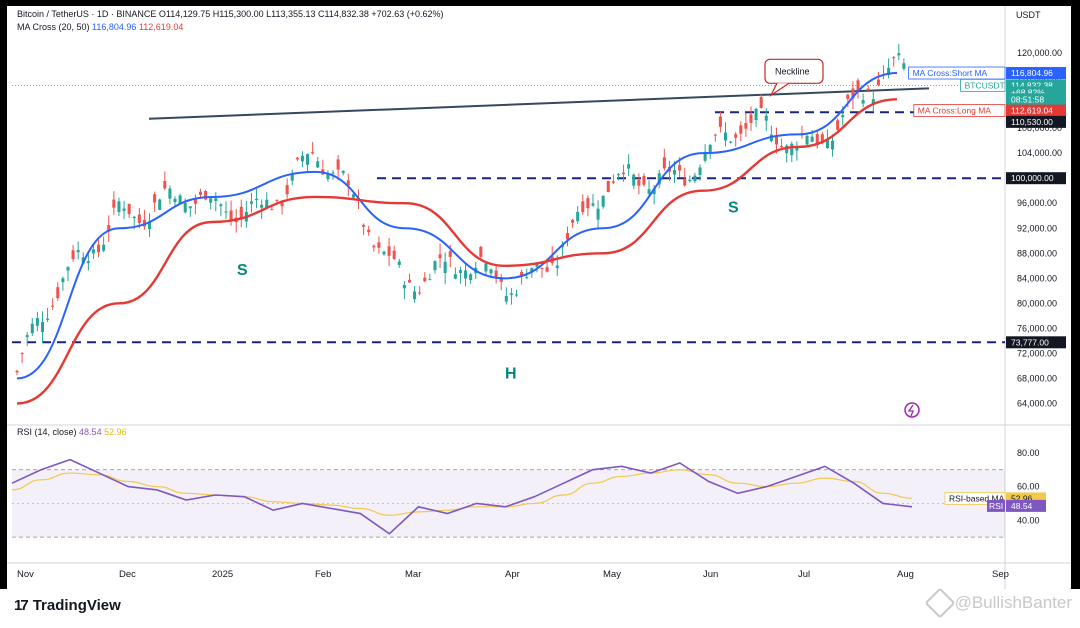  I want to click on rsi-ma-tag: RSI-based MA, so click(977, 498).